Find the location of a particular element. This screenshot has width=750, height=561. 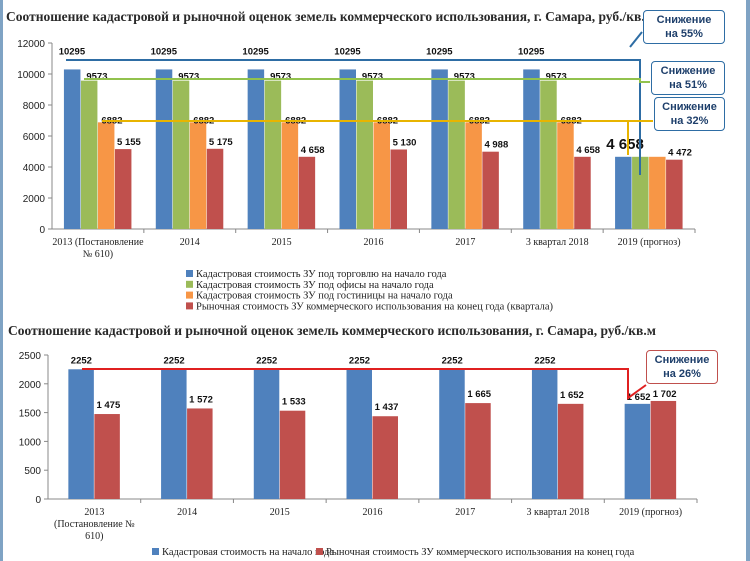

y-tick-label: 500 is located at coordinates (32, 471).